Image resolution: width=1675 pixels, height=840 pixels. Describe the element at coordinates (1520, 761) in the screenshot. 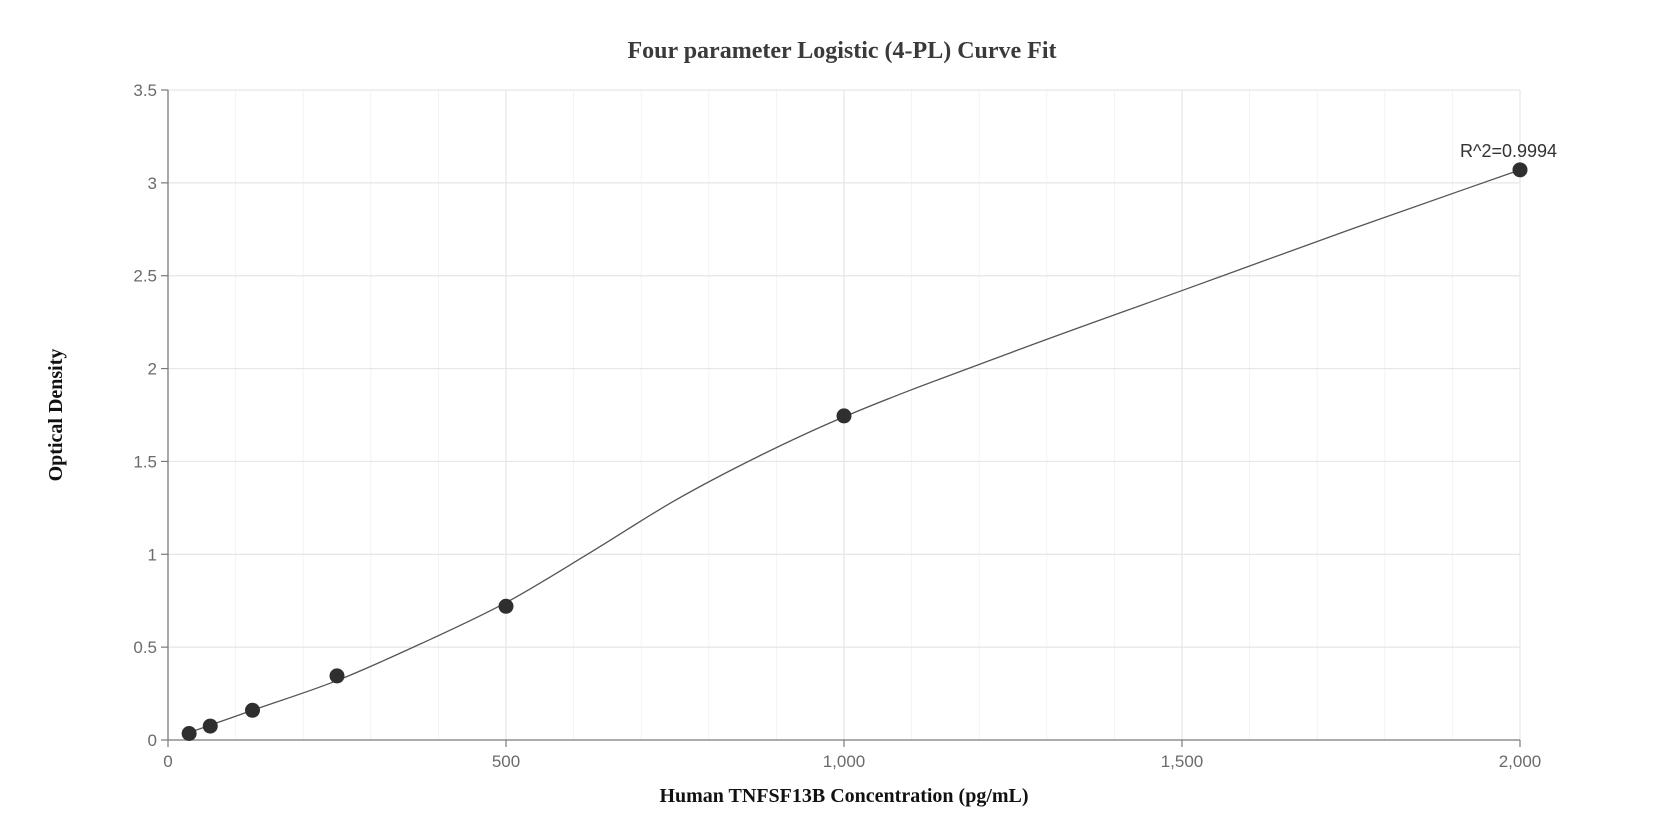

I see `x-tick-label: 2,000` at that location.